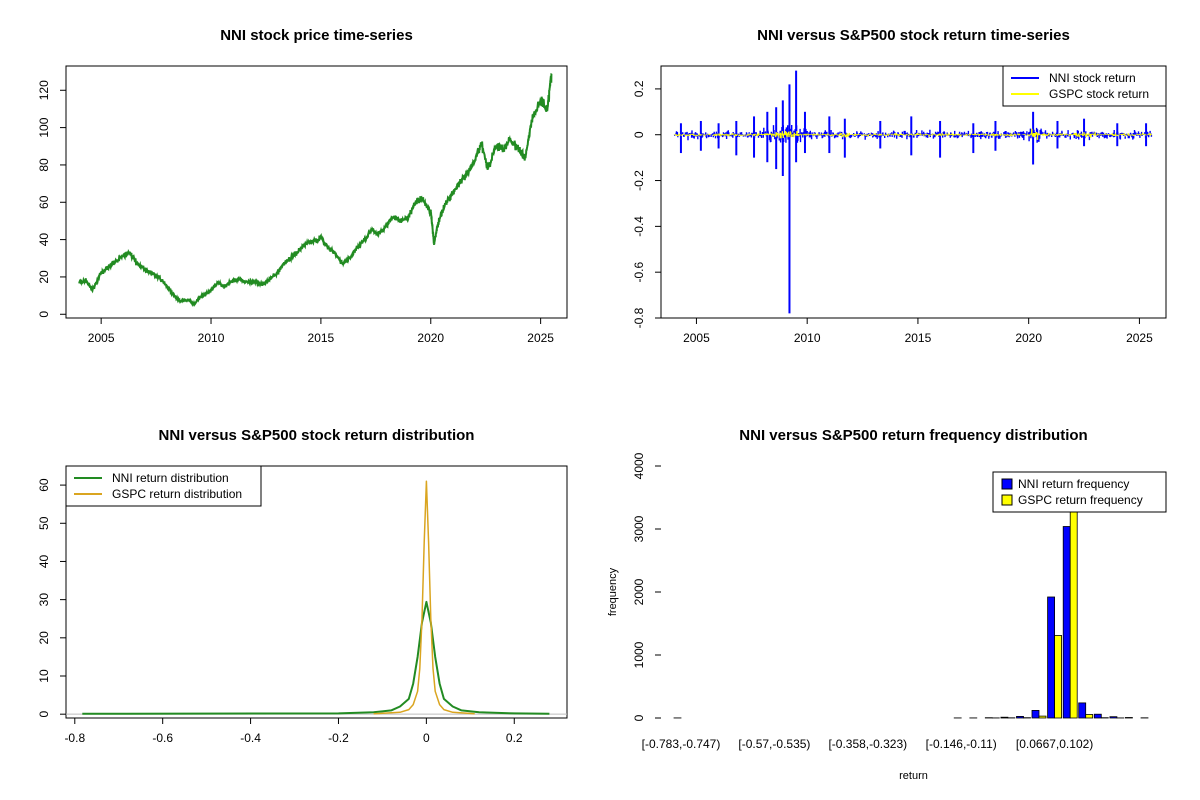 The width and height of the screenshot is (1200, 800). I want to click on y-tick-label: -0.4, so click(639, 226).